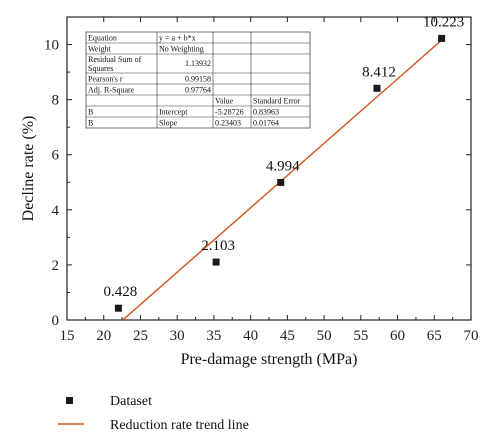 The image size is (500, 445). Describe the element at coordinates (56, 101) in the screenshot. I see `y-tick-label: 8` at that location.